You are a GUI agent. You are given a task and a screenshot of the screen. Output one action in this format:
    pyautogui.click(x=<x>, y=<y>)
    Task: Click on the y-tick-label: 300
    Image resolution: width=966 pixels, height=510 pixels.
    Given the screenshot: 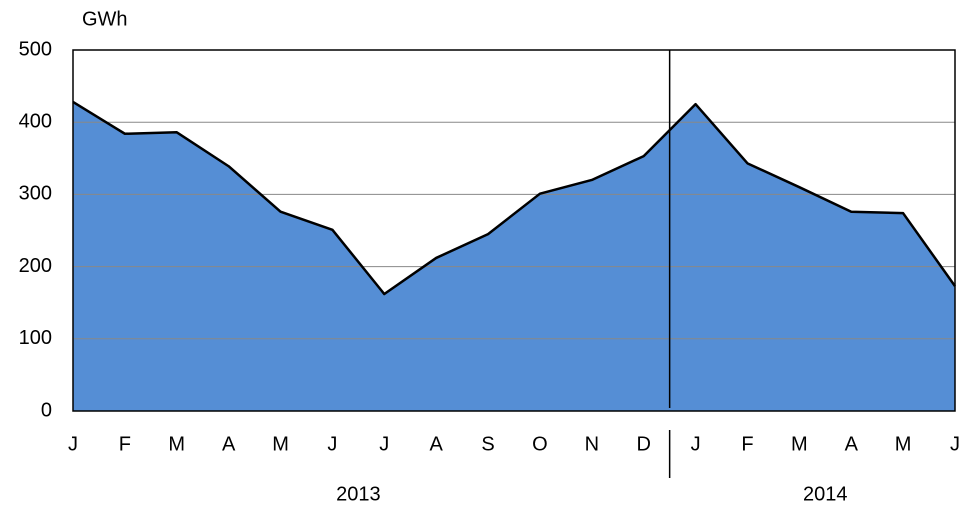 What is the action you would take?
    pyautogui.click(x=35, y=194)
    